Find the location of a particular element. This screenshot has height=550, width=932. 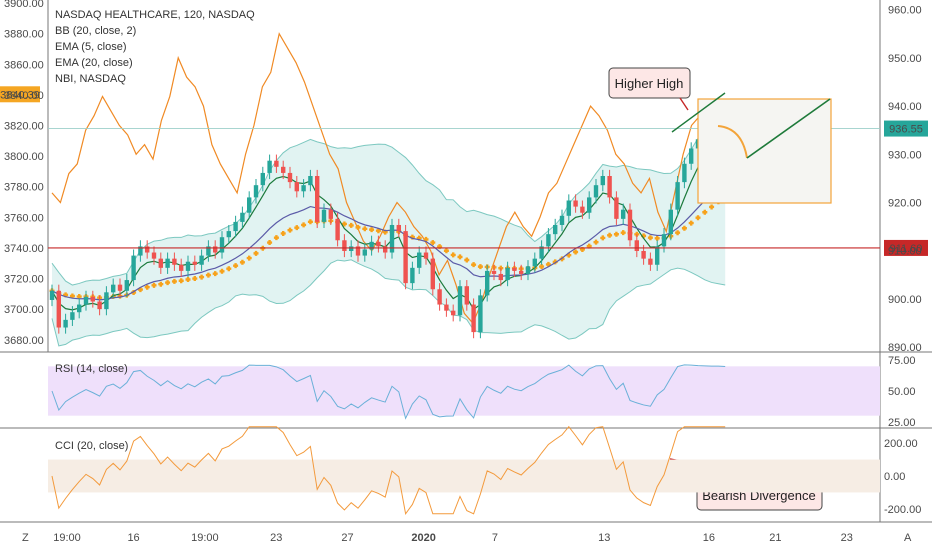

left-tick-label: 3860.00 is located at coordinates (24, 65).